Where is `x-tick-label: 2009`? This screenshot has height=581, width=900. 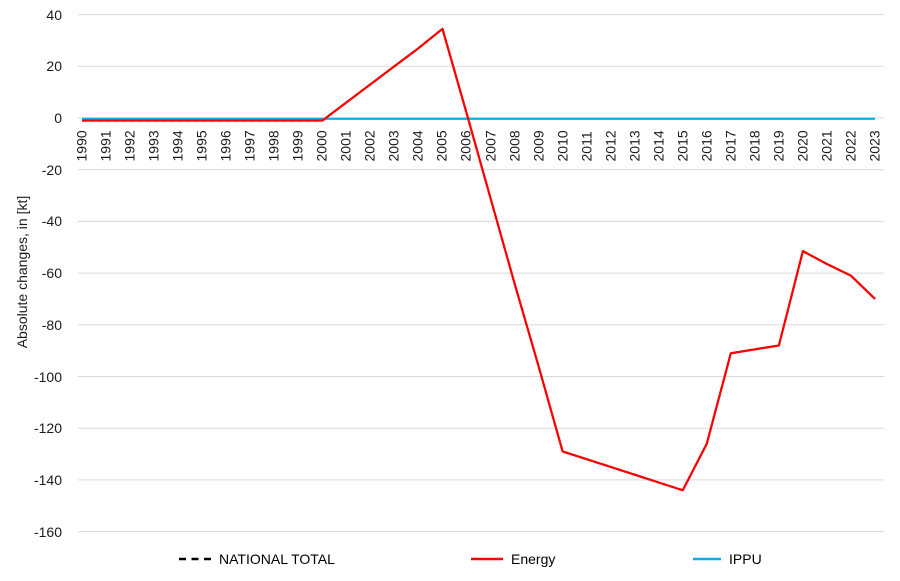
x-tick-label: 2009 is located at coordinates (538, 146).